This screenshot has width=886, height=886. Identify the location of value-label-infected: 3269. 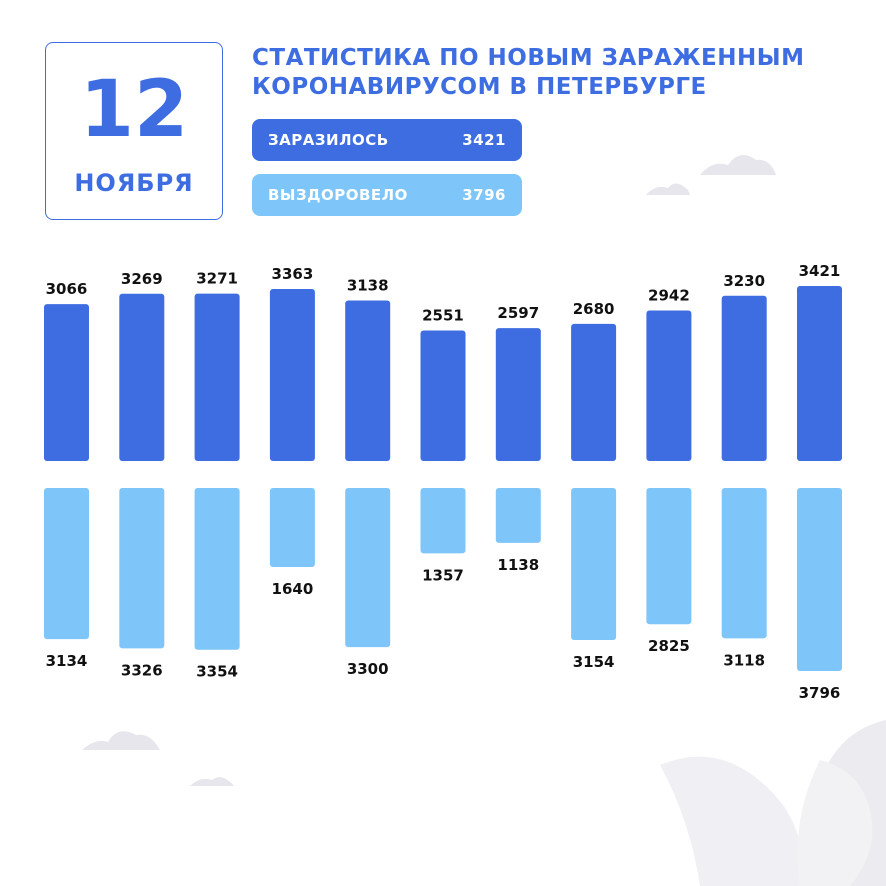
(142, 279).